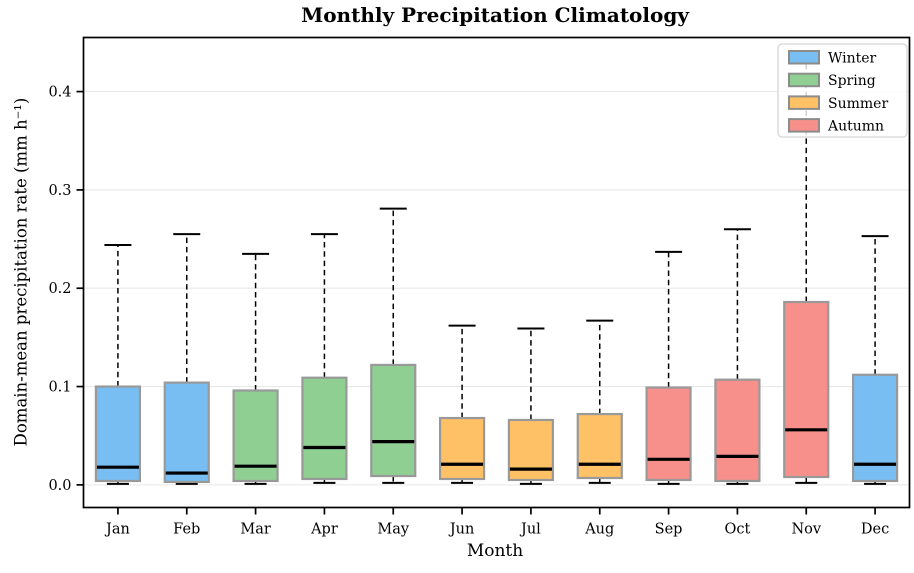 The width and height of the screenshot is (914, 573). I want to click on legend-swatch-spring, so click(804, 80).